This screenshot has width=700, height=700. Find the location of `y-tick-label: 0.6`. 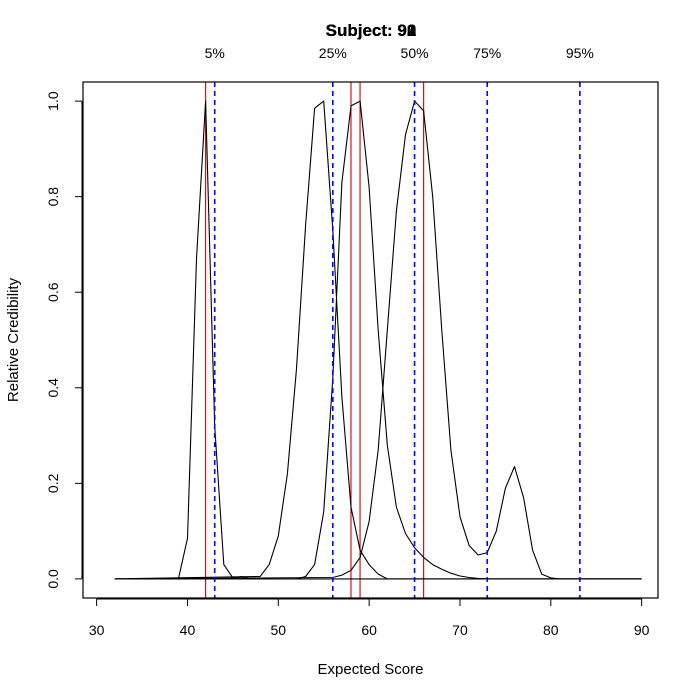

y-tick-label: 0.6 is located at coordinates (53, 292).